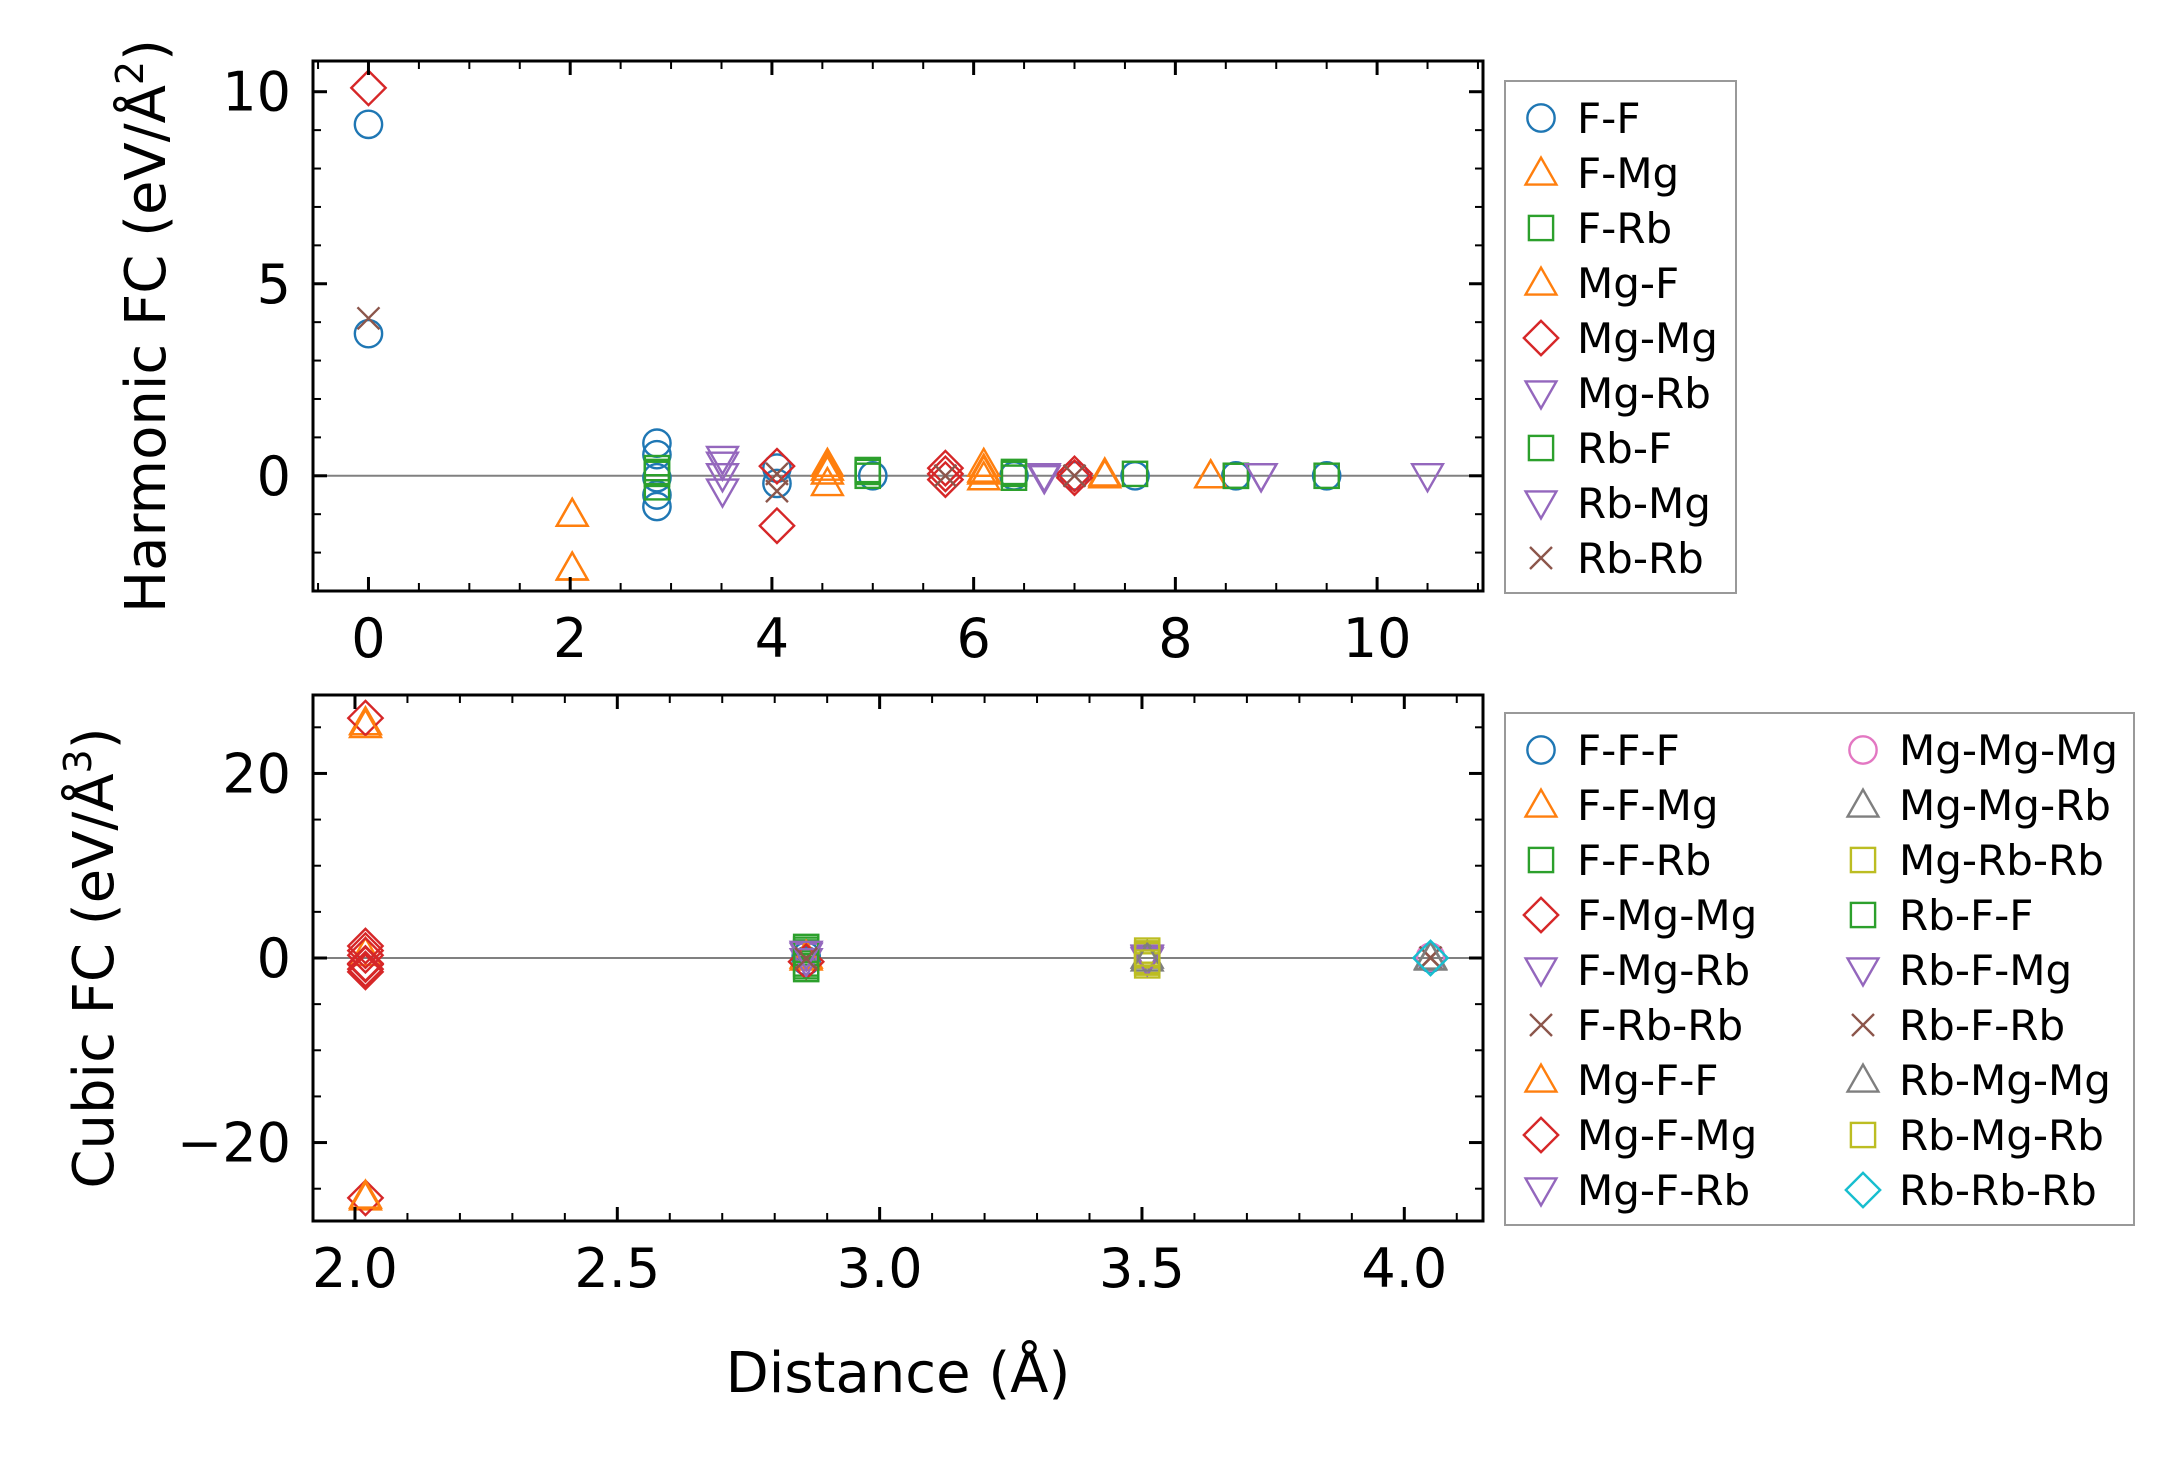 The height and width of the screenshot is (1460, 2184). I want to click on harmonic-legend-marker-rb-mg, so click(1541, 505).